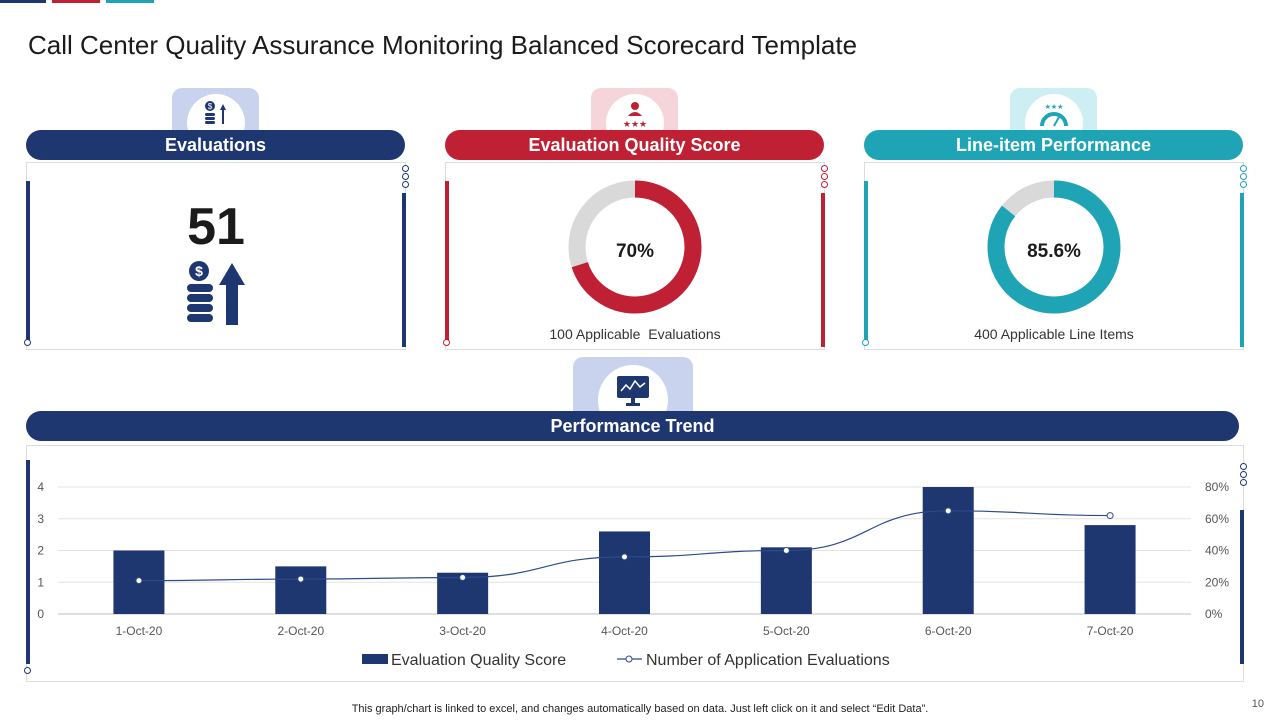 This screenshot has height=720, width=1280. What do you see at coordinates (40, 614) in the screenshot?
I see `left-axis-tick-label: 0` at bounding box center [40, 614].